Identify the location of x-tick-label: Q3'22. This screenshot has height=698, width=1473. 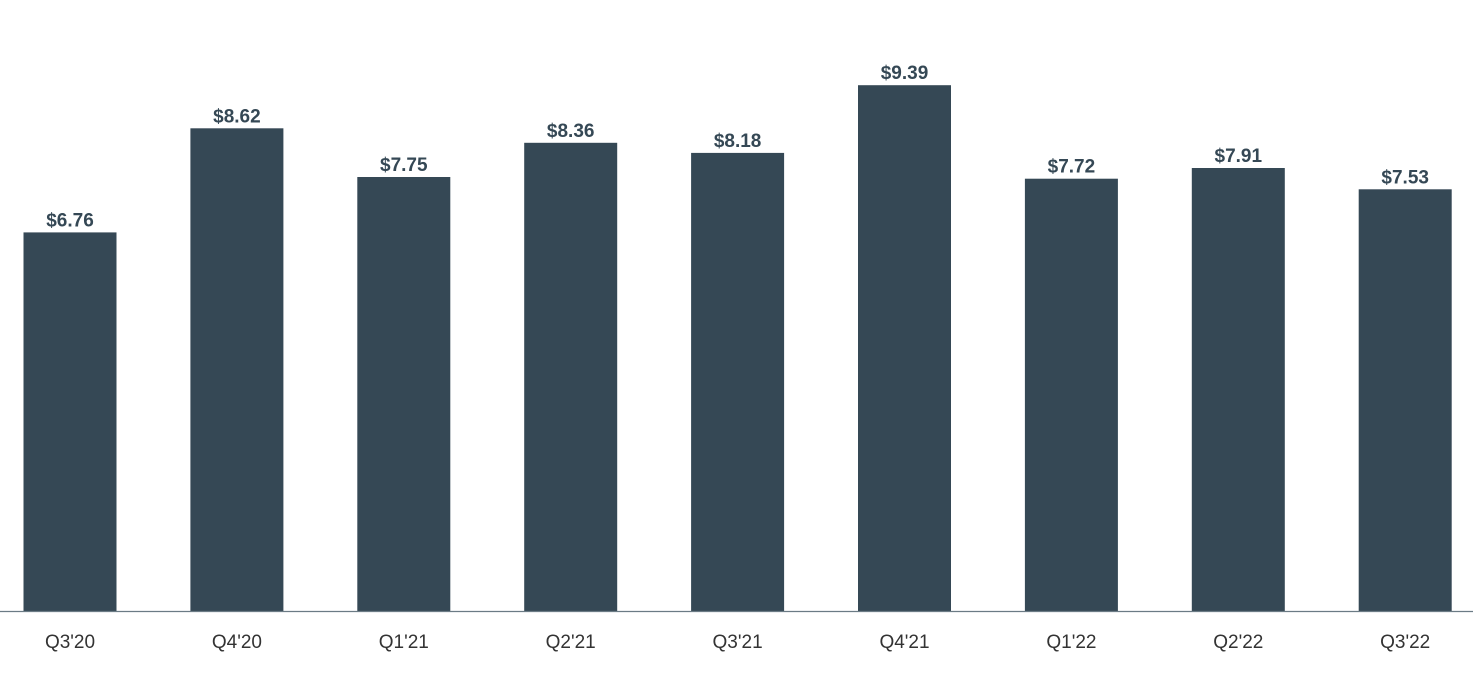
(1405, 642).